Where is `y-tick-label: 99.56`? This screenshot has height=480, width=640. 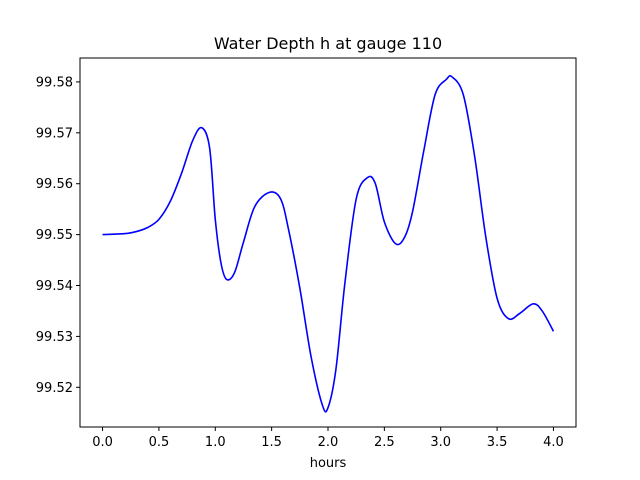 y-tick-label: 99.56 is located at coordinates (54, 184).